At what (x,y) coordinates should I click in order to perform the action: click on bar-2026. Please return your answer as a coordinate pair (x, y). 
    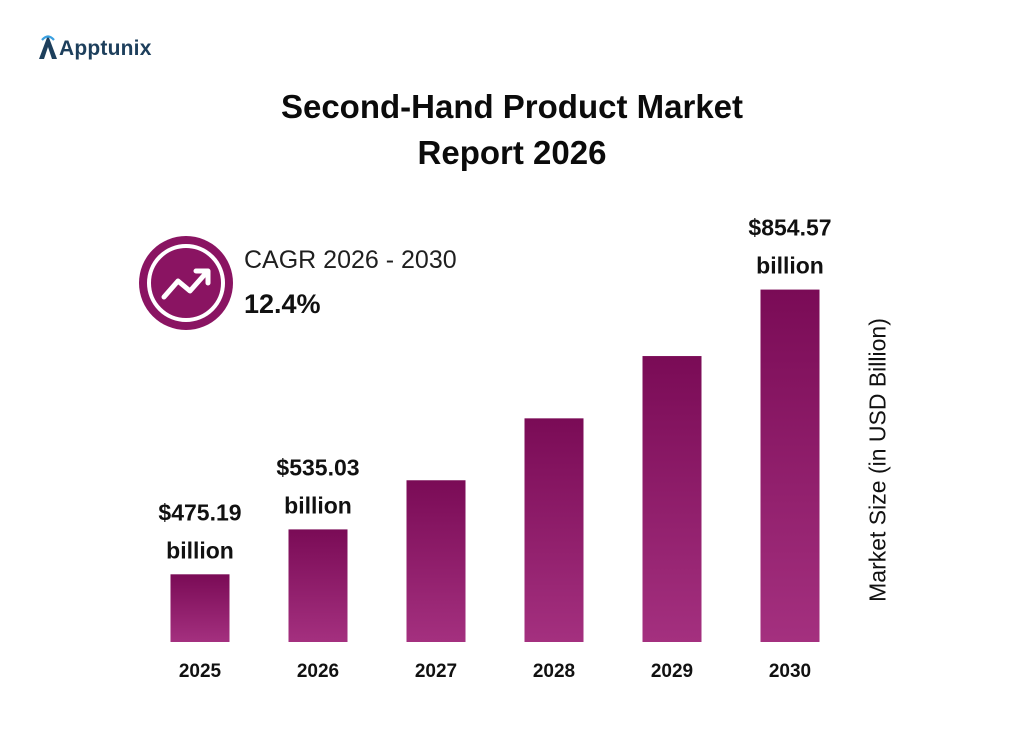
    Looking at the image, I should click on (318, 585).